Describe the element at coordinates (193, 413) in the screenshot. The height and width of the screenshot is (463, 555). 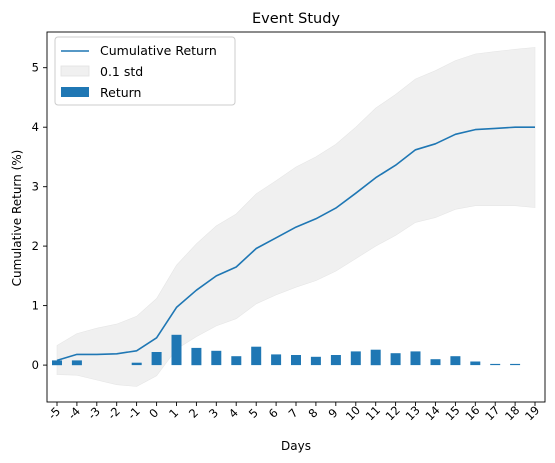
I see `x-tick-label: 2` at that location.